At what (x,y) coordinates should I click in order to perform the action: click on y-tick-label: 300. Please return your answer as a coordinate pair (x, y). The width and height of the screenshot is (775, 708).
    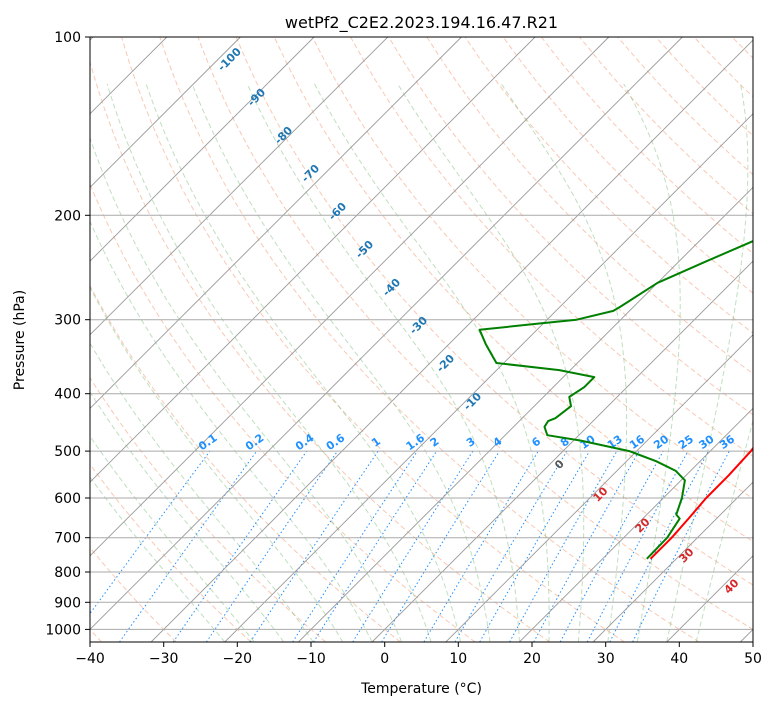
    Looking at the image, I should click on (67, 321).